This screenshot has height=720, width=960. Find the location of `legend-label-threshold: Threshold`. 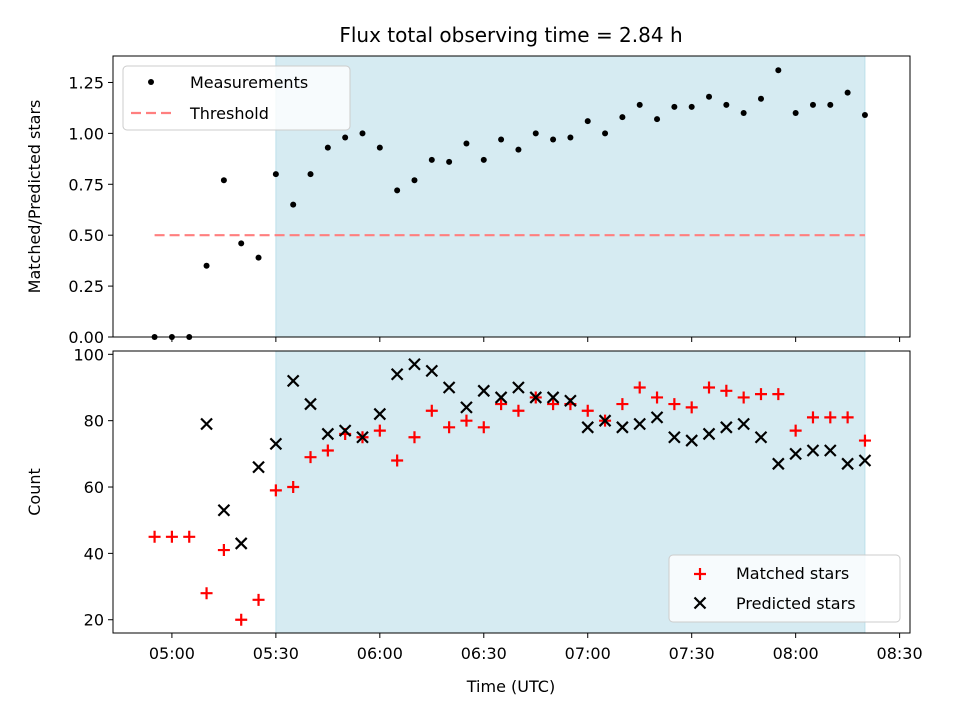

legend-label-threshold: Threshold is located at coordinates (229, 113).